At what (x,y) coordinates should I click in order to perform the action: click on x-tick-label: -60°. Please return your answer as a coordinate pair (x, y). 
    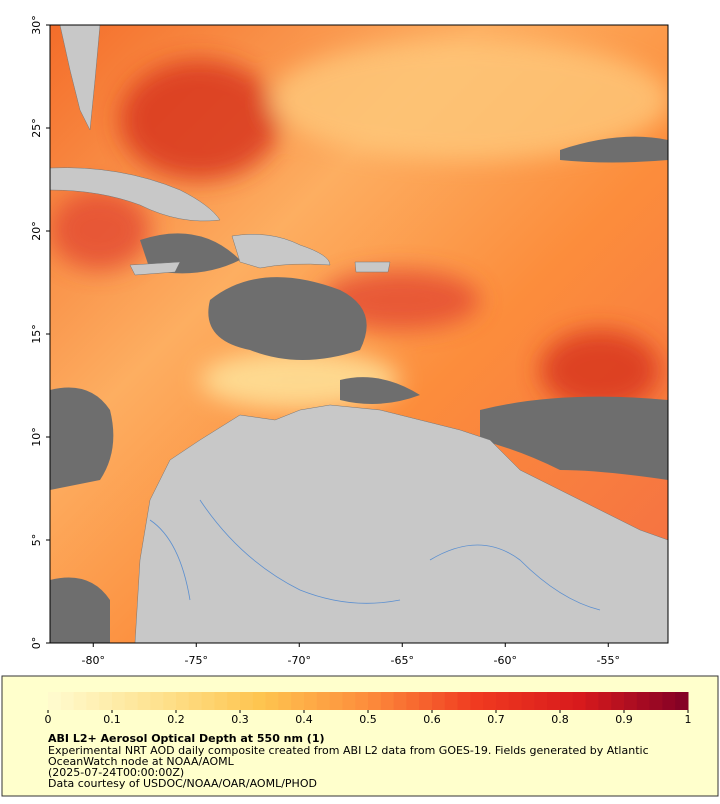
    Looking at the image, I should click on (505, 660).